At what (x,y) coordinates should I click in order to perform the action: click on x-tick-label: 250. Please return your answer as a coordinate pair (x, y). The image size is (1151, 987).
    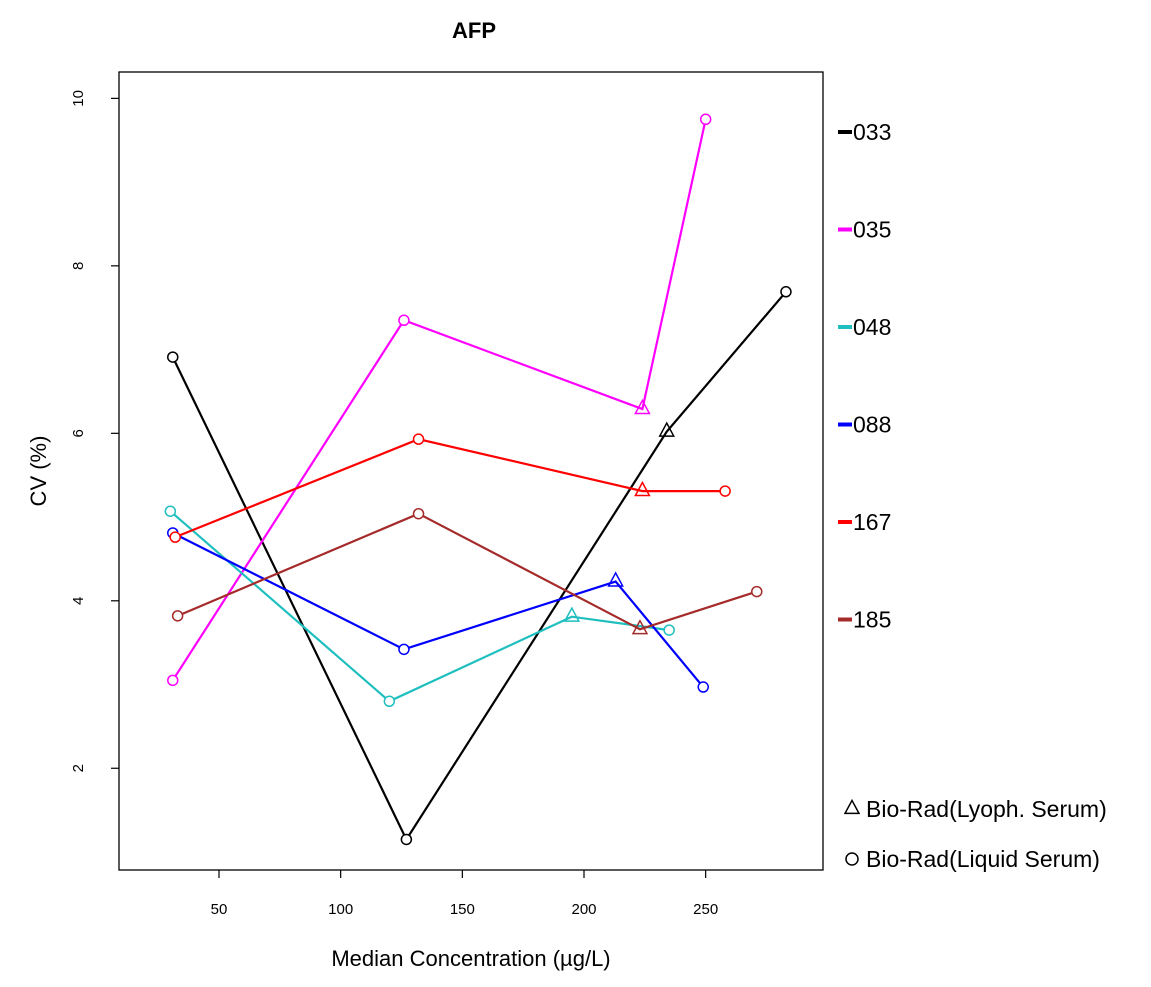
    Looking at the image, I should click on (705, 909).